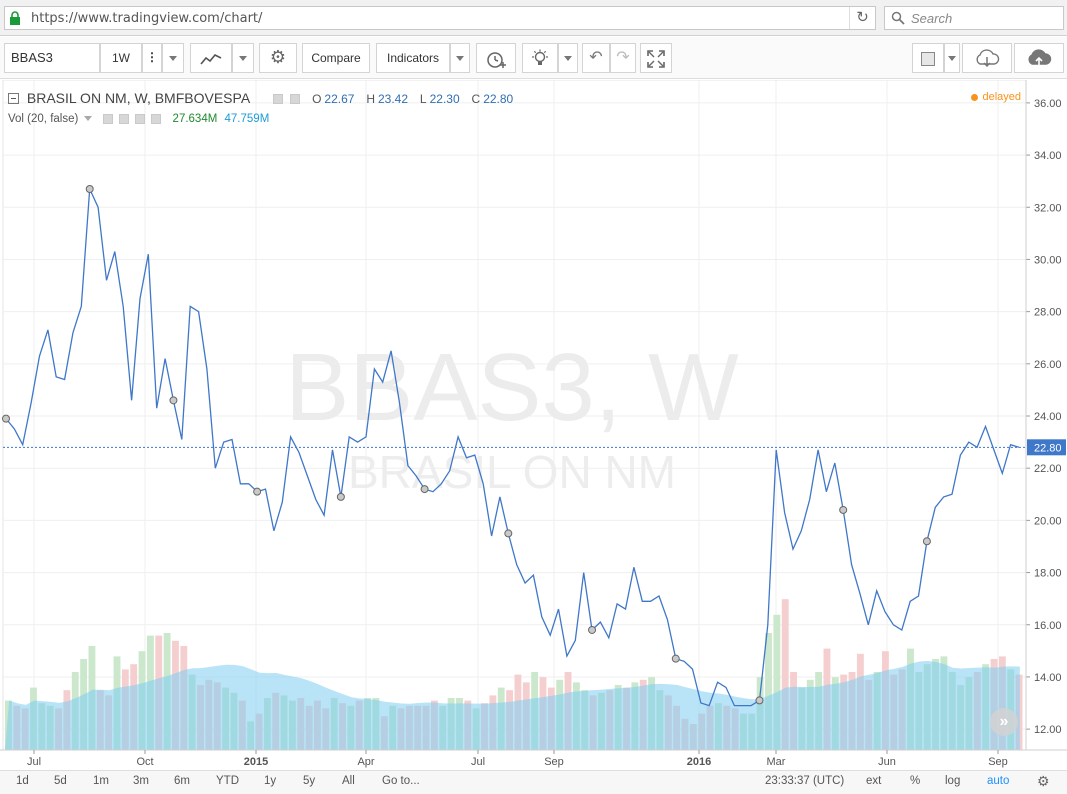  What do you see at coordinates (998, 781) in the screenshot?
I see `auto-toggle: auto` at bounding box center [998, 781].